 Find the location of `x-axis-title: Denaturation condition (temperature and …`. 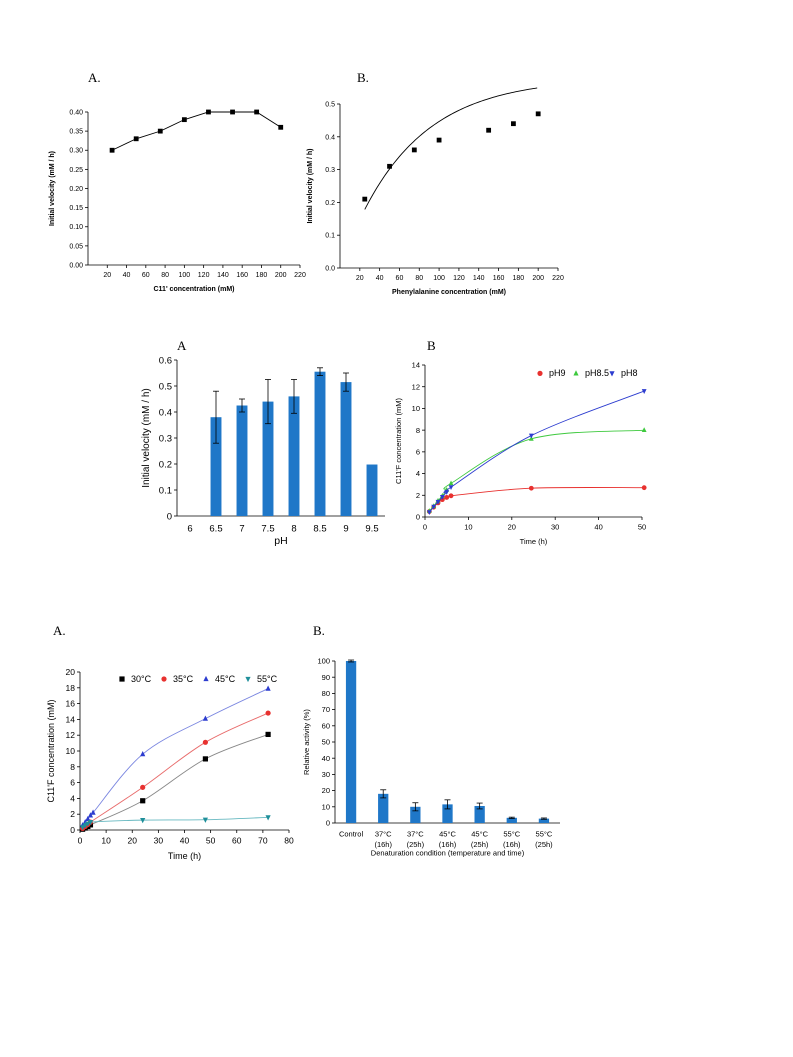

x-axis-title: Denaturation condition (temperature and … is located at coordinates (448, 853).